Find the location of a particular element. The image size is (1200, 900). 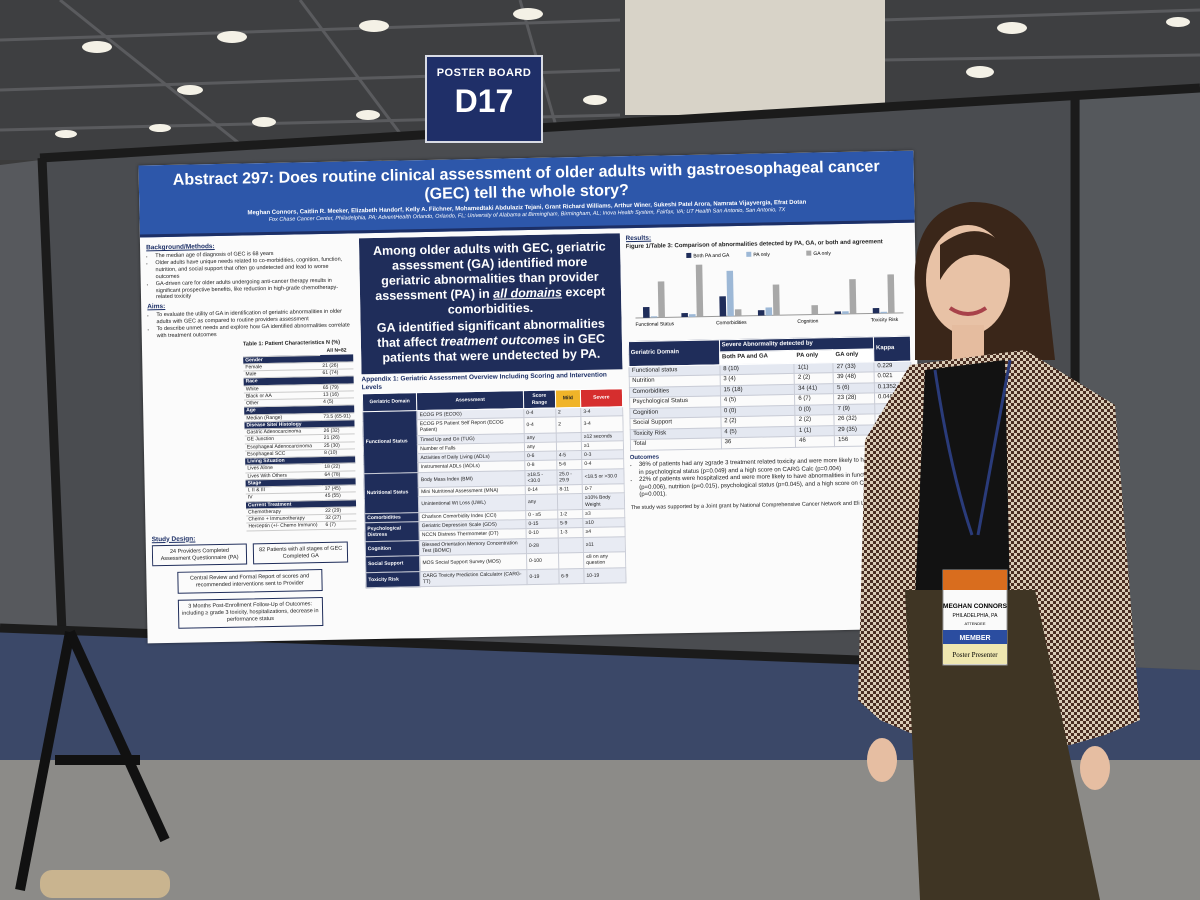

table-cell: 73.5 (65-91) is located at coordinates (338, 416).